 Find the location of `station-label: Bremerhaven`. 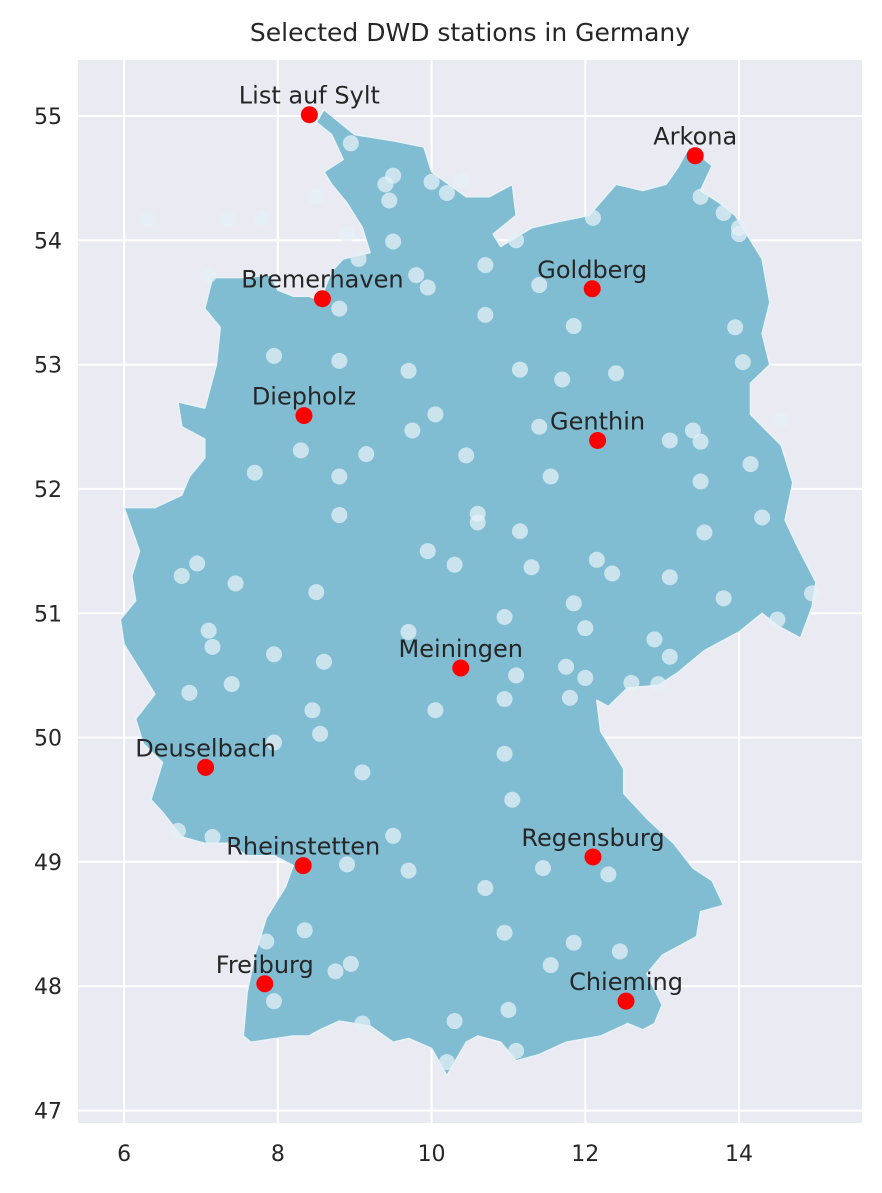

station-label: Bremerhaven is located at coordinates (322, 280).